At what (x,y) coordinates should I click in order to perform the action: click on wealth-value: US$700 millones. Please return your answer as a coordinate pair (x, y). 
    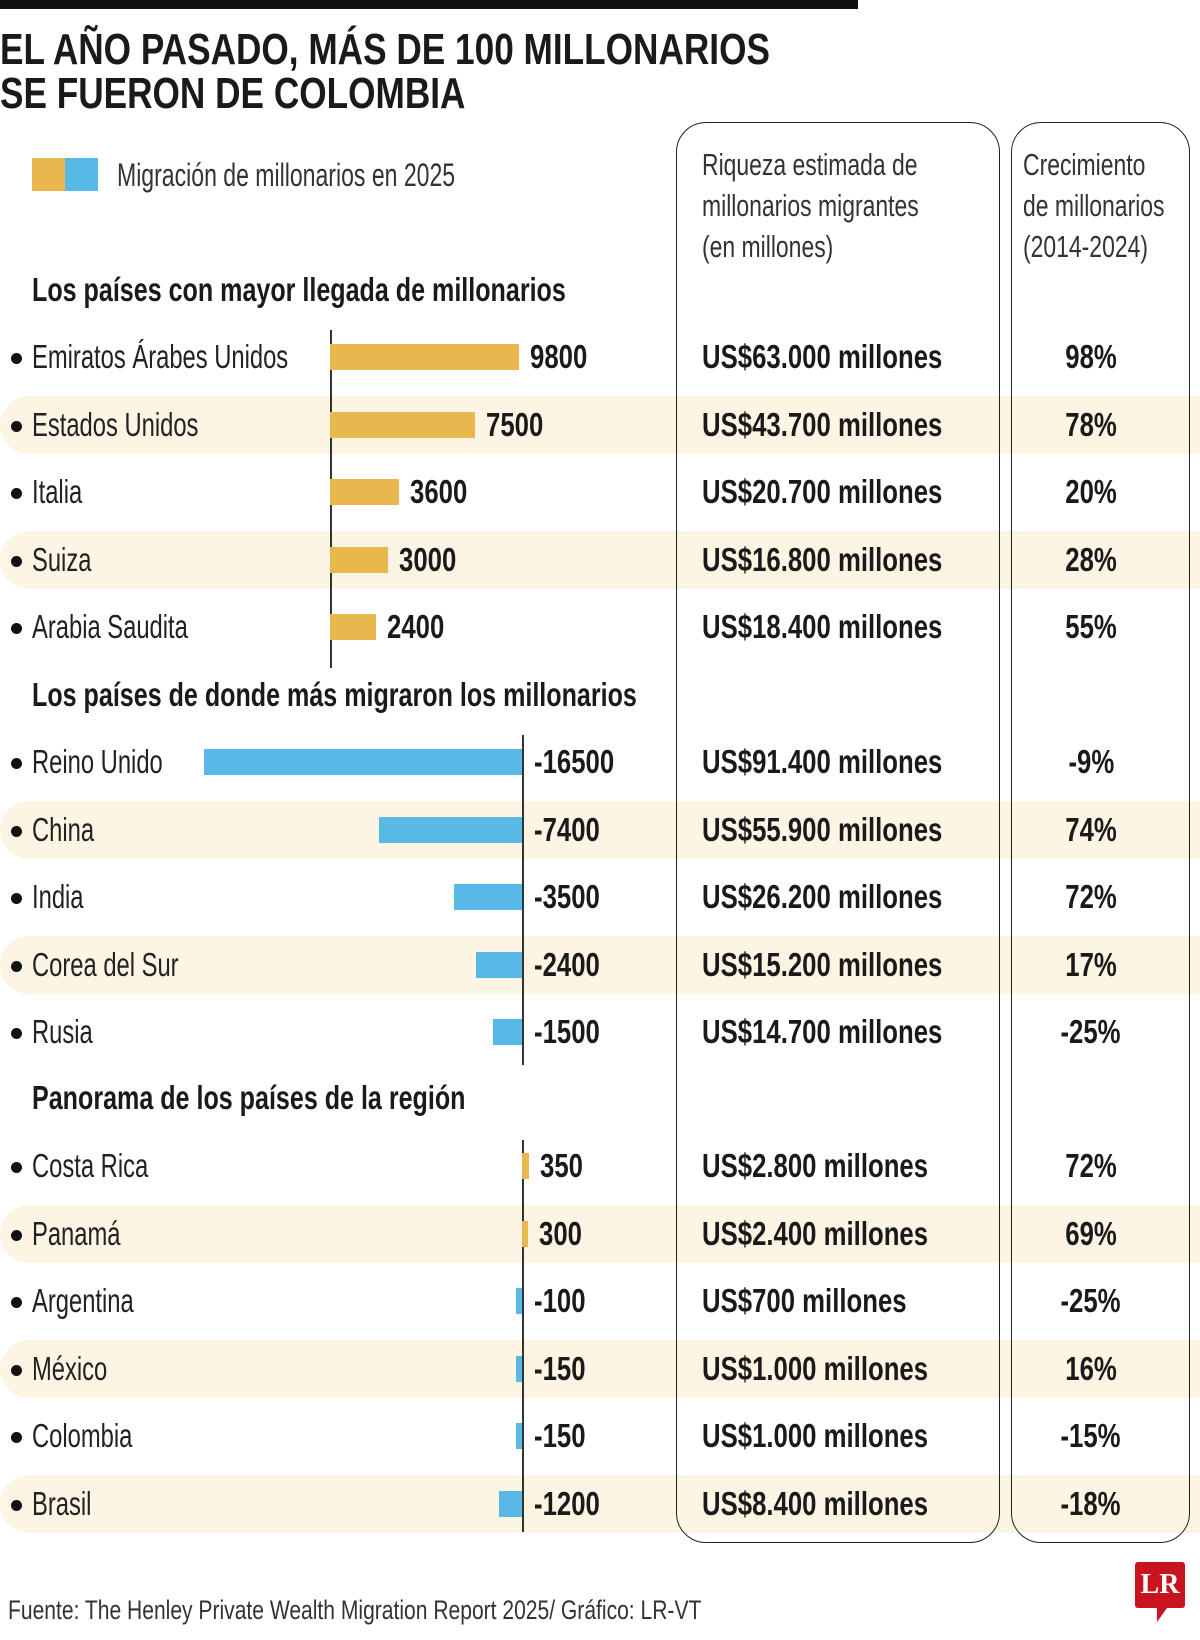
    Looking at the image, I should click on (833, 1301).